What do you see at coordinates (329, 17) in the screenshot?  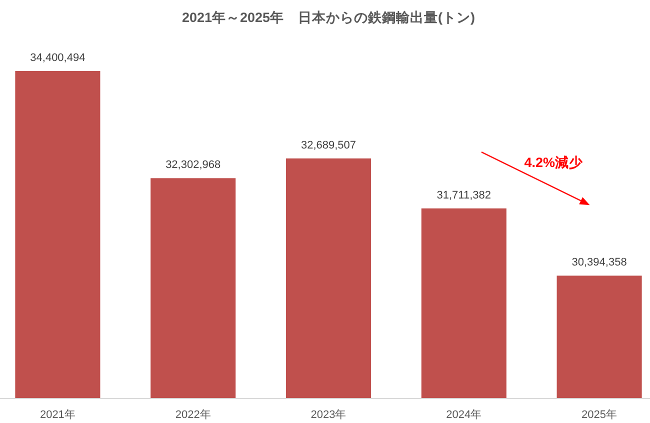 I see `chart-title: 2021年～2025年 日本からの鉄鋼輸出量(トン)` at bounding box center [329, 17].